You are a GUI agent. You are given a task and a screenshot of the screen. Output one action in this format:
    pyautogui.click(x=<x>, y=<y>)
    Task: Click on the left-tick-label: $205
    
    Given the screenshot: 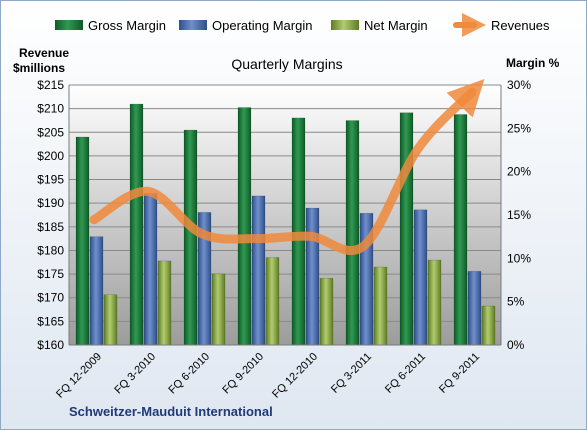 What is the action you would take?
    pyautogui.click(x=50, y=132)
    